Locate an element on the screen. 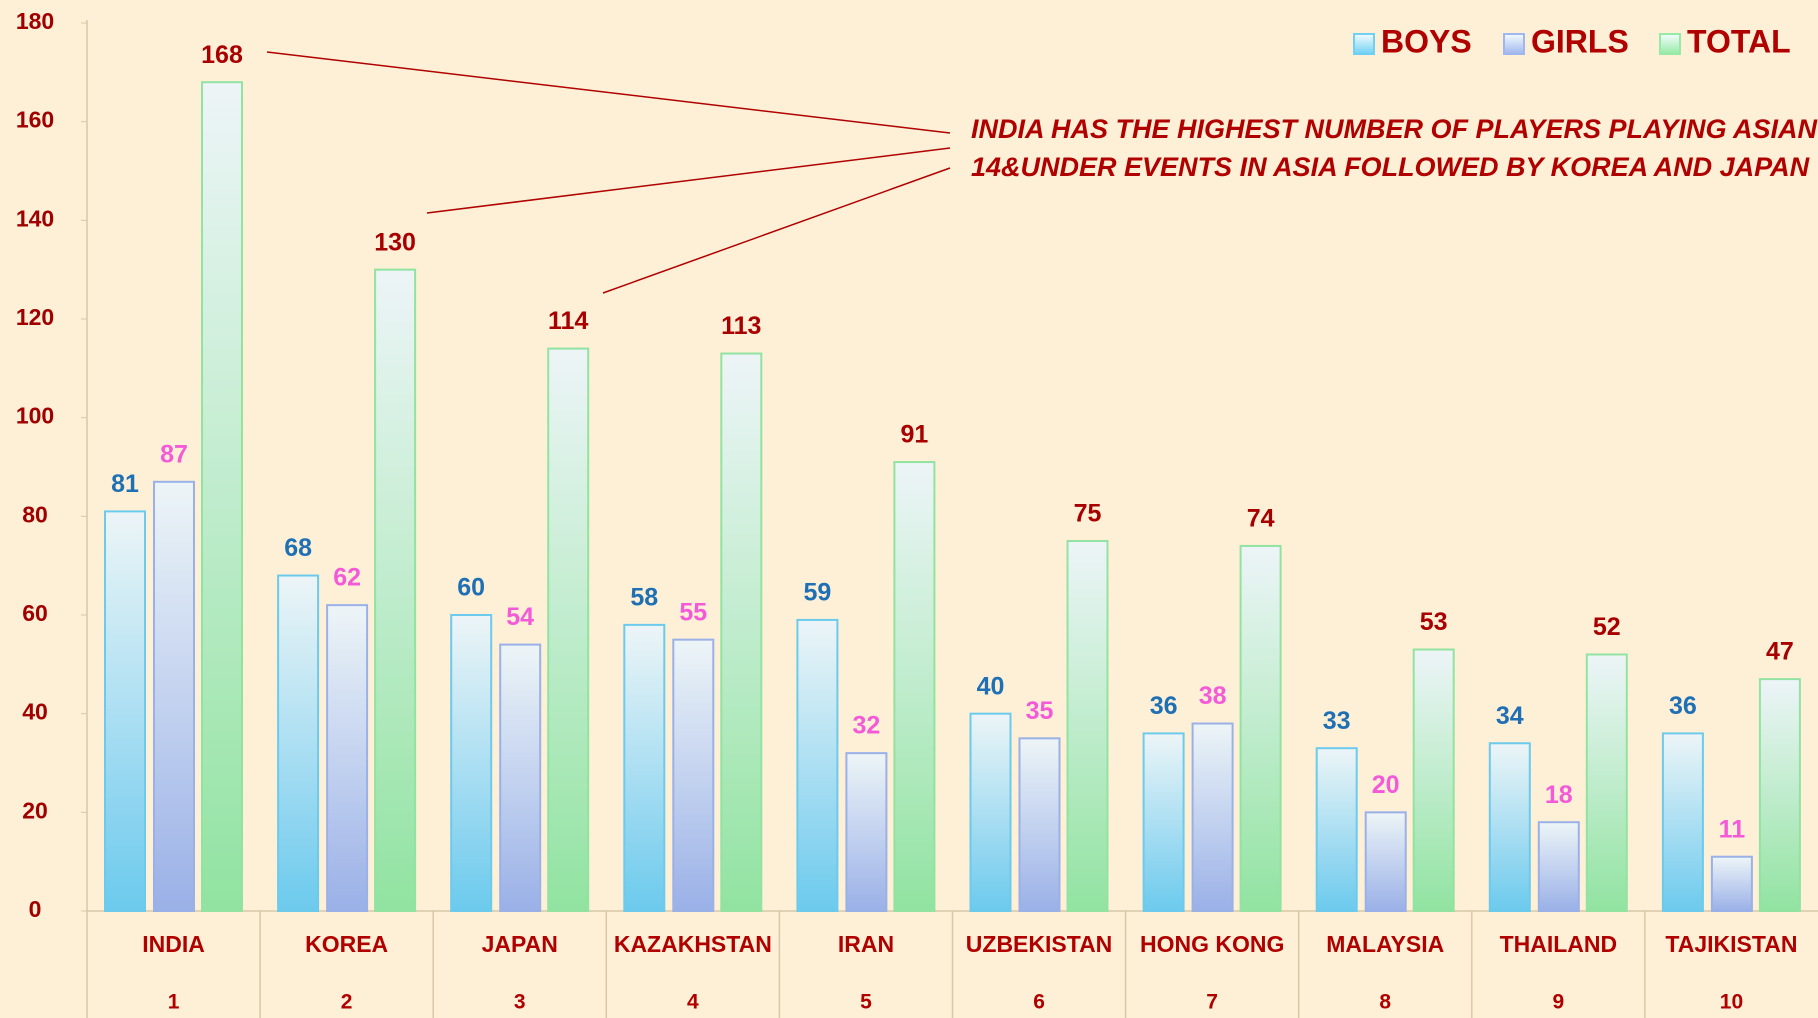 This screenshot has width=1818, height=1018. value-label: 33 is located at coordinates (1337, 721).